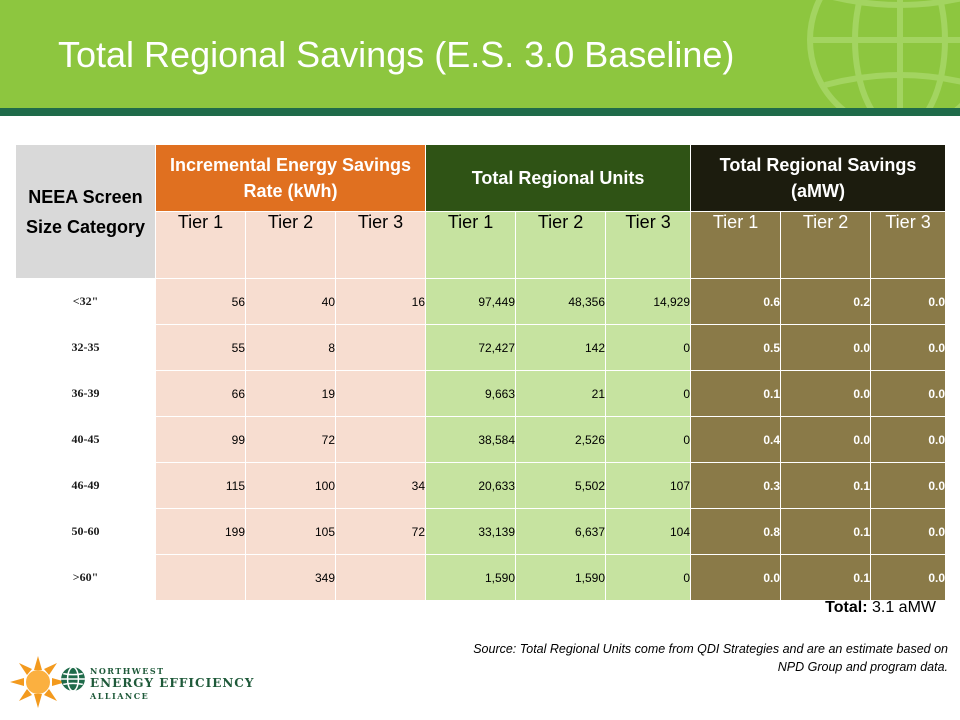 The width and height of the screenshot is (960, 720). What do you see at coordinates (290, 301) in the screenshot?
I see `savings-rate-cell: 40` at bounding box center [290, 301].